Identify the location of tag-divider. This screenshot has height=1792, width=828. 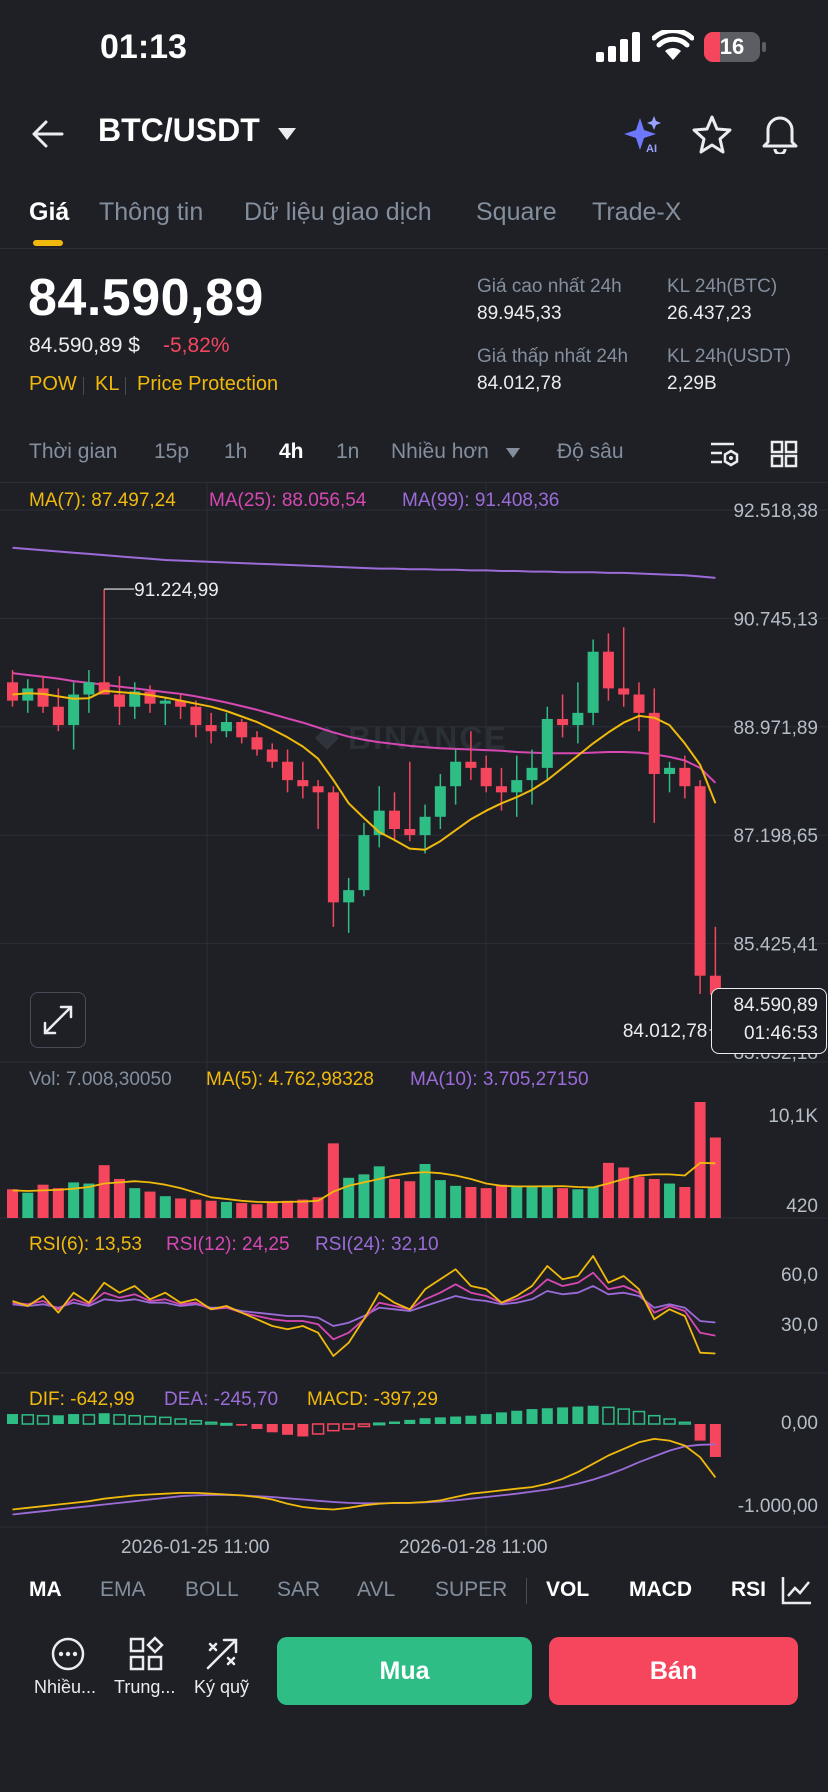
(83, 386).